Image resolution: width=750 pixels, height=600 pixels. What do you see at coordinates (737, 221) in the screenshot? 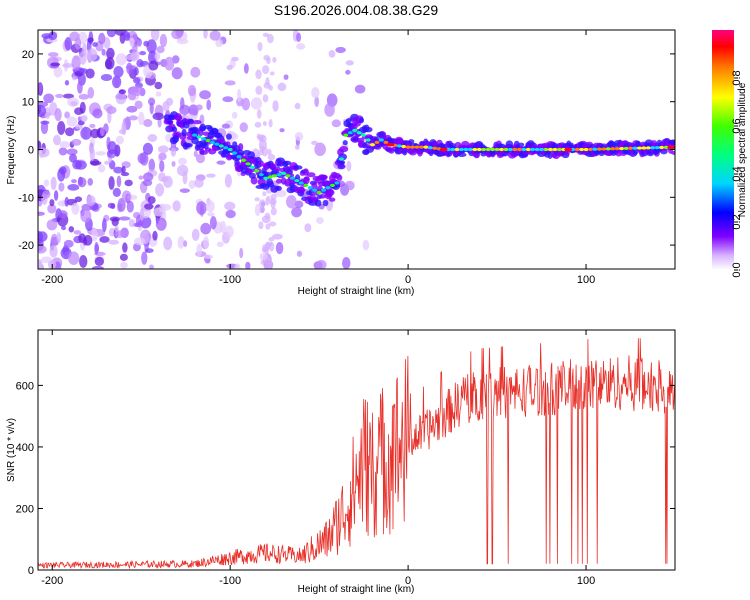
I see `colorbar-tick-label: 0.2` at bounding box center [737, 221].